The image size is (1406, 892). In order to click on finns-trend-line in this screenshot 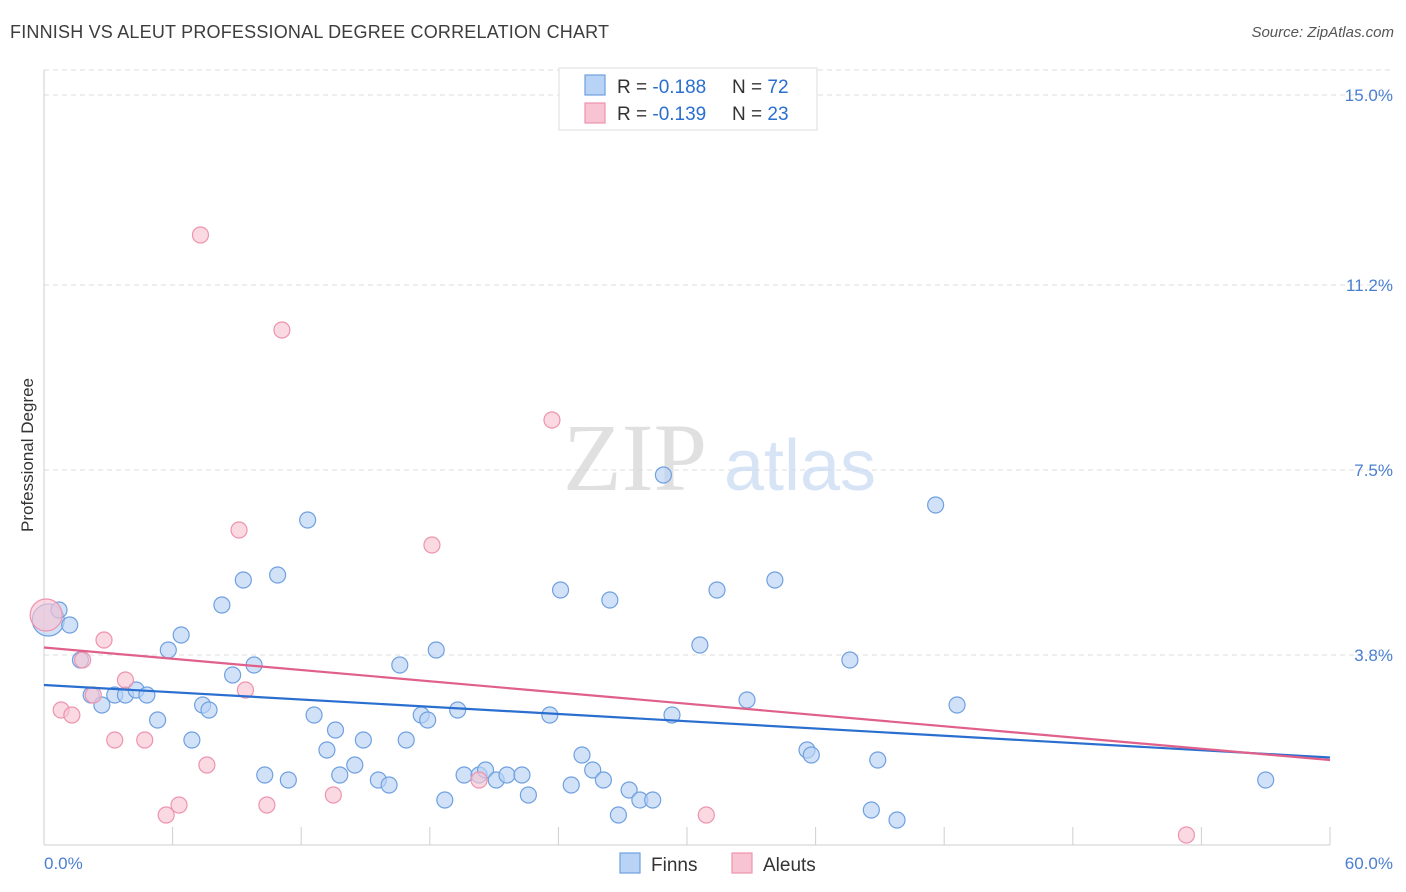, I will do `click(687, 721)`.